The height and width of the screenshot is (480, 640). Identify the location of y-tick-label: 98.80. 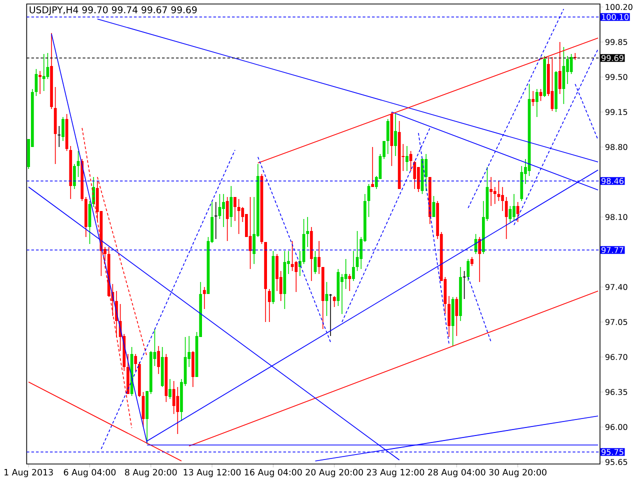
(616, 147).